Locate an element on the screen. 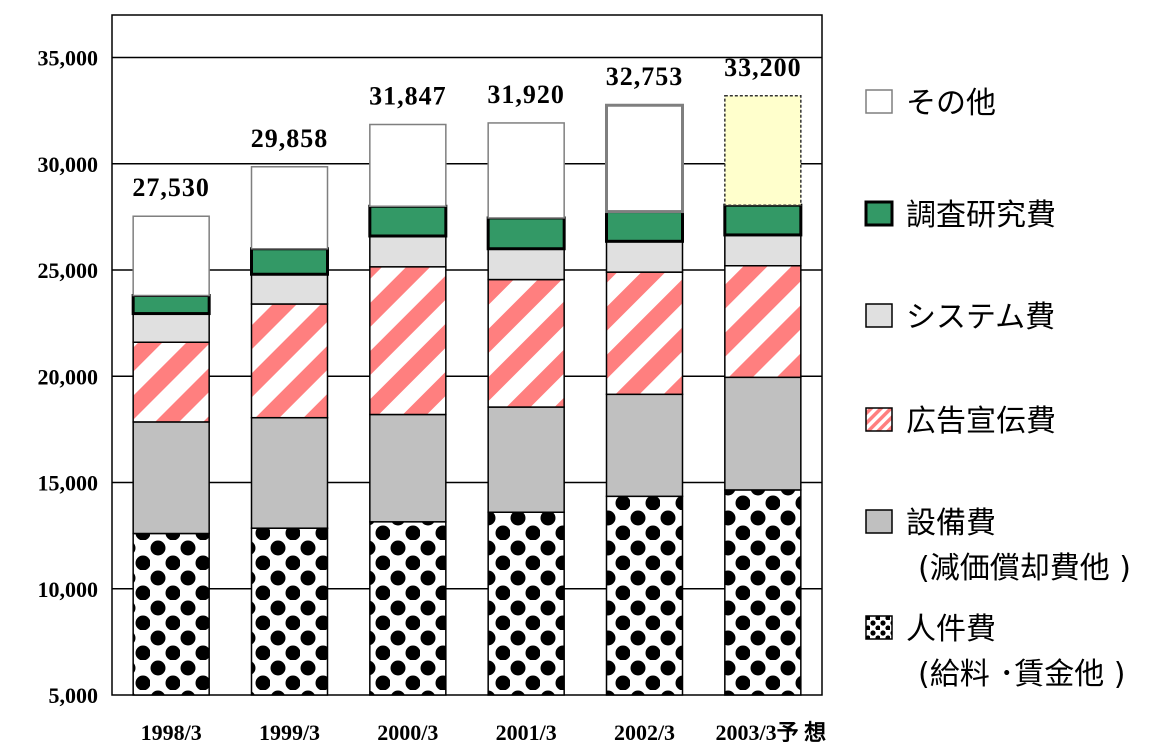  y-tick-label: 5,000 is located at coordinates (74, 695).